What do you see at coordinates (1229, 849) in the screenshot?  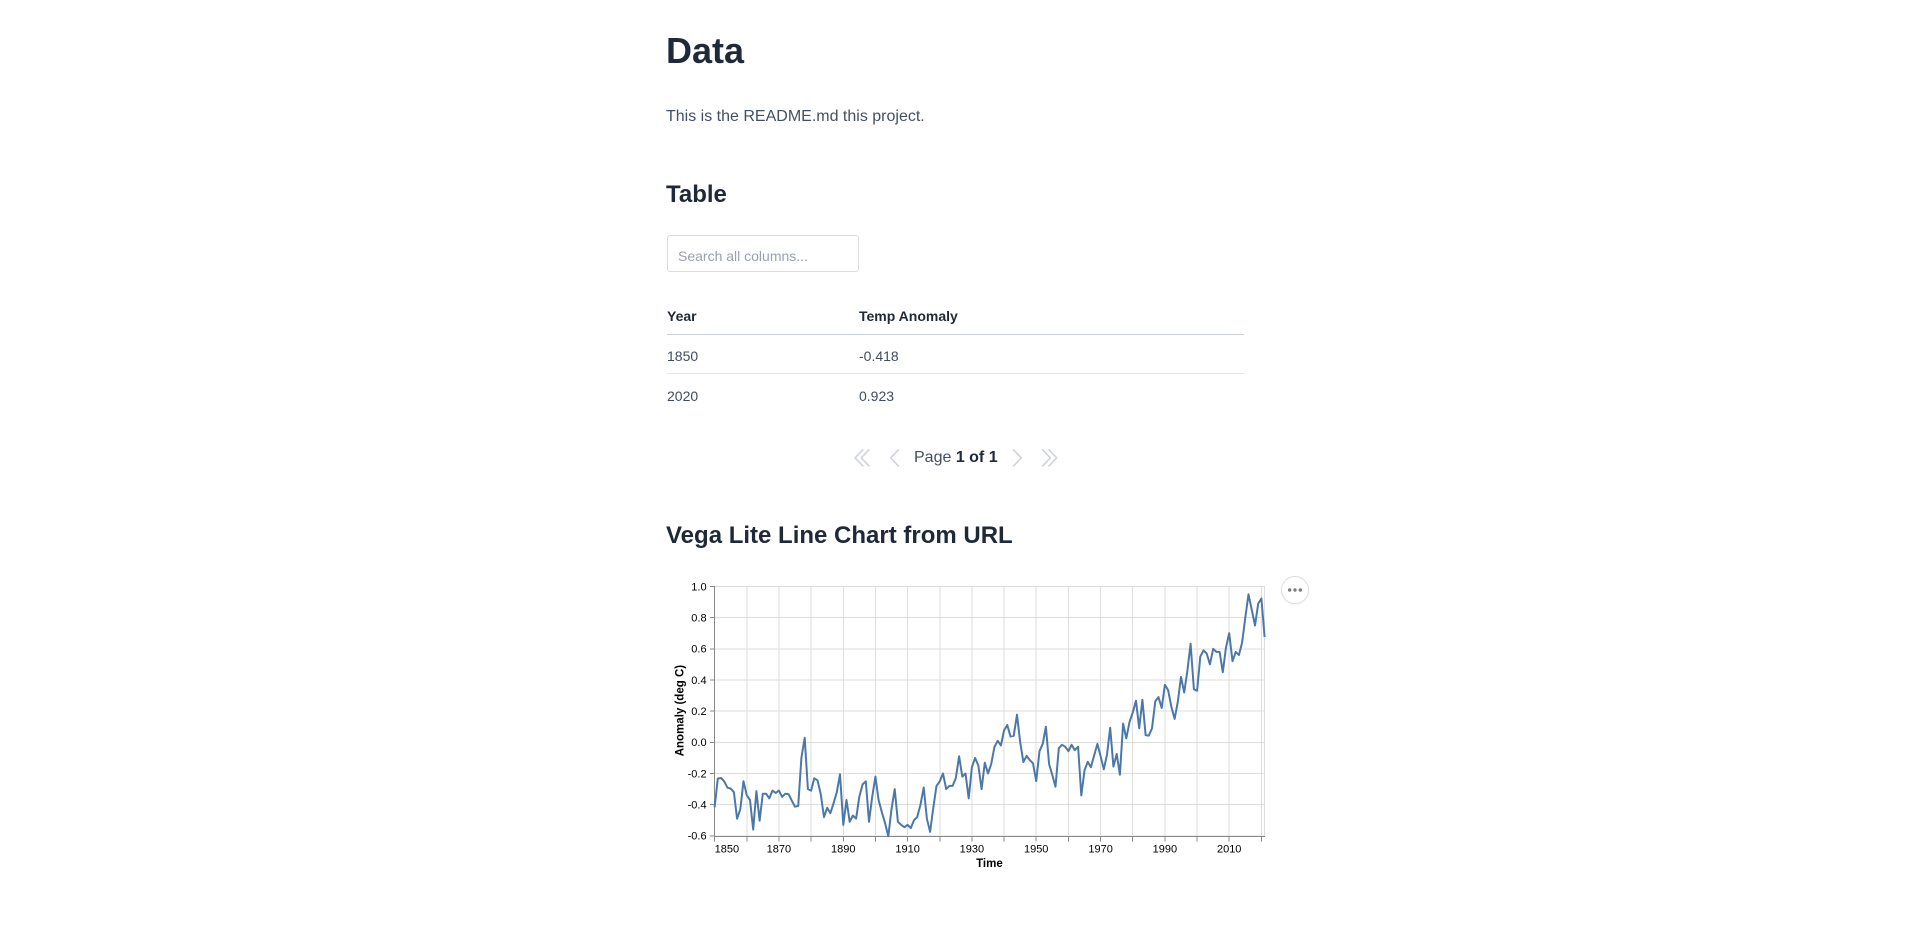 I see `svg-text: 2010` at bounding box center [1229, 849].